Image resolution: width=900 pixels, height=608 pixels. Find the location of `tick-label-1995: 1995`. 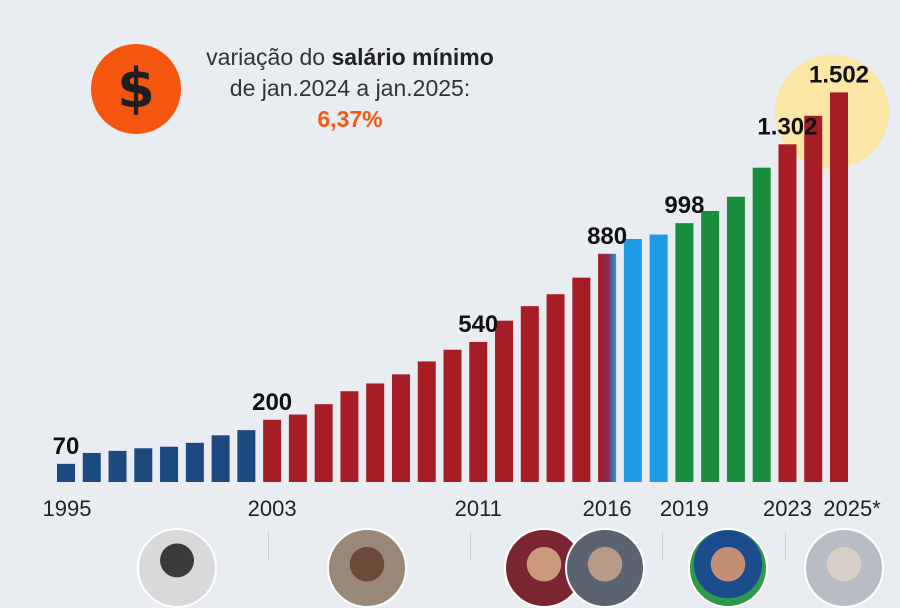

tick-label-1995: 1995 is located at coordinates (67, 508).